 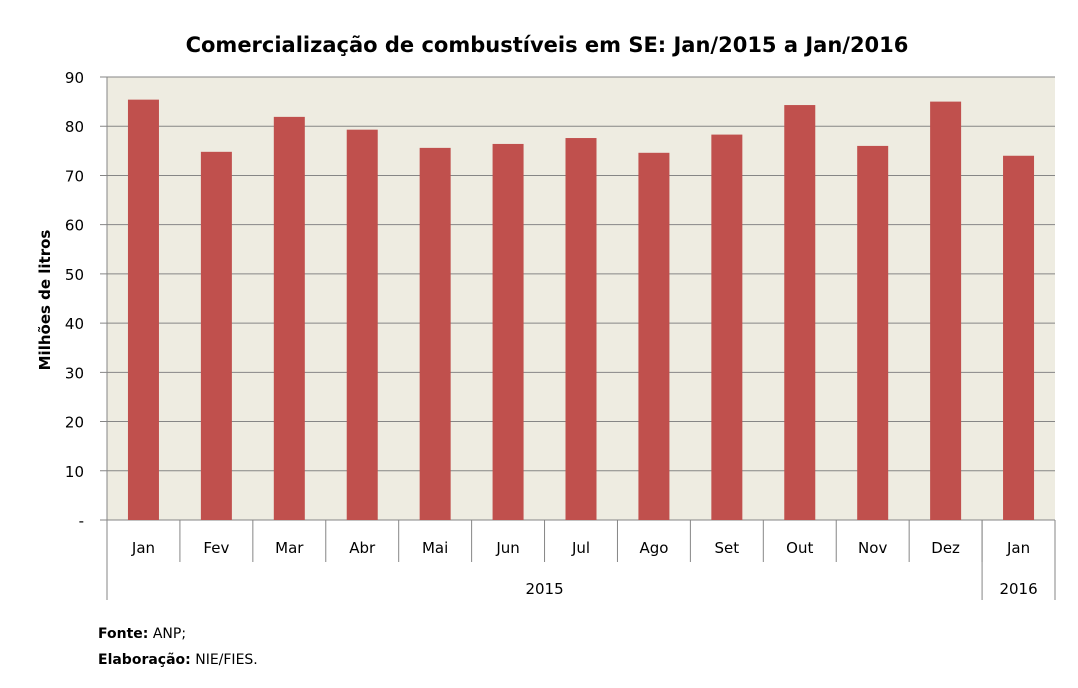 I want to click on y-tick-label: -, so click(x=81, y=521).